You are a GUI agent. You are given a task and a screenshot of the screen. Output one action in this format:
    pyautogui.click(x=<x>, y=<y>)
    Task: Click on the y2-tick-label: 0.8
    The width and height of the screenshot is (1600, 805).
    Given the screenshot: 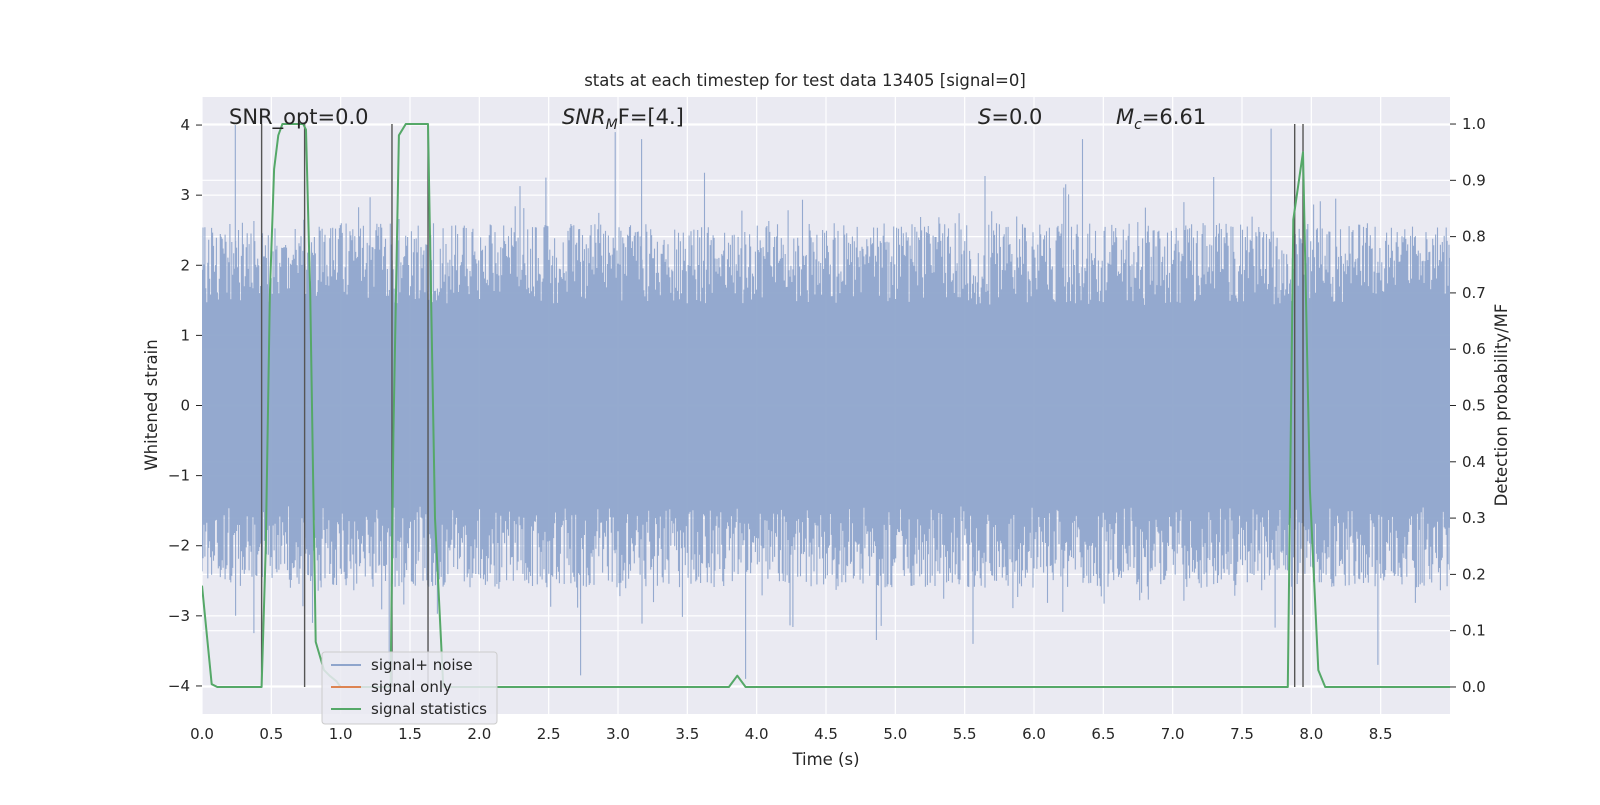 What is the action you would take?
    pyautogui.click(x=1474, y=237)
    